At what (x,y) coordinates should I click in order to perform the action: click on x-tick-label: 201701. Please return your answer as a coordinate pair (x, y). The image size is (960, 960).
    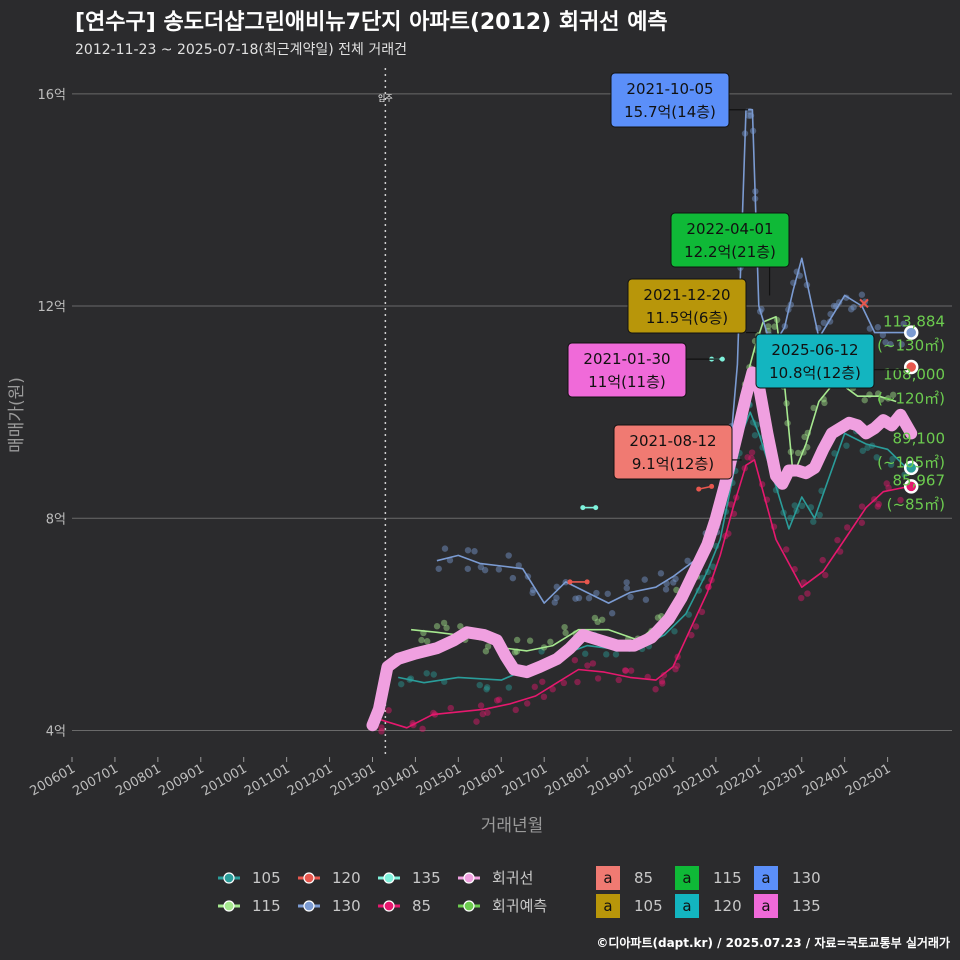
    Looking at the image, I should click on (525, 780).